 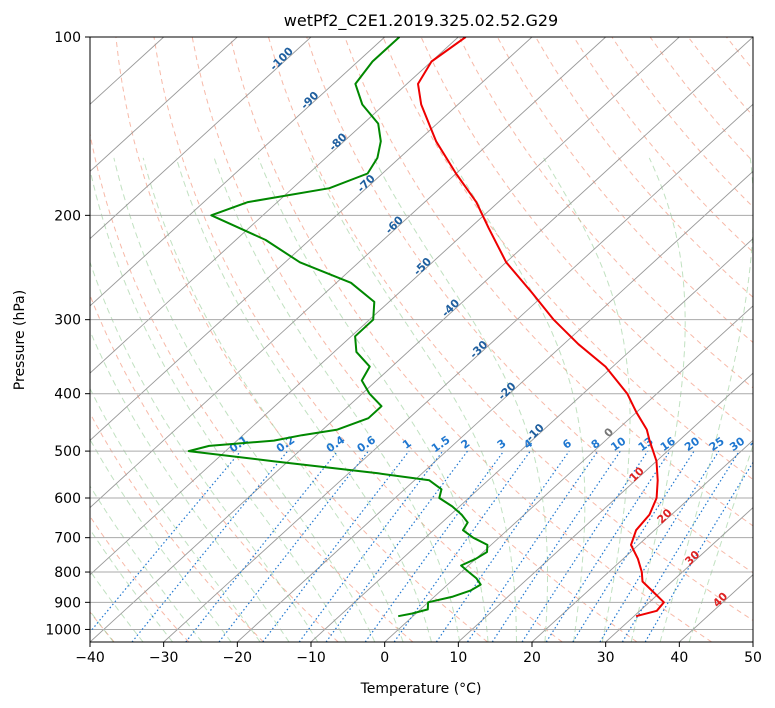 I want to click on x-tick-label: 30, so click(x=606, y=658).